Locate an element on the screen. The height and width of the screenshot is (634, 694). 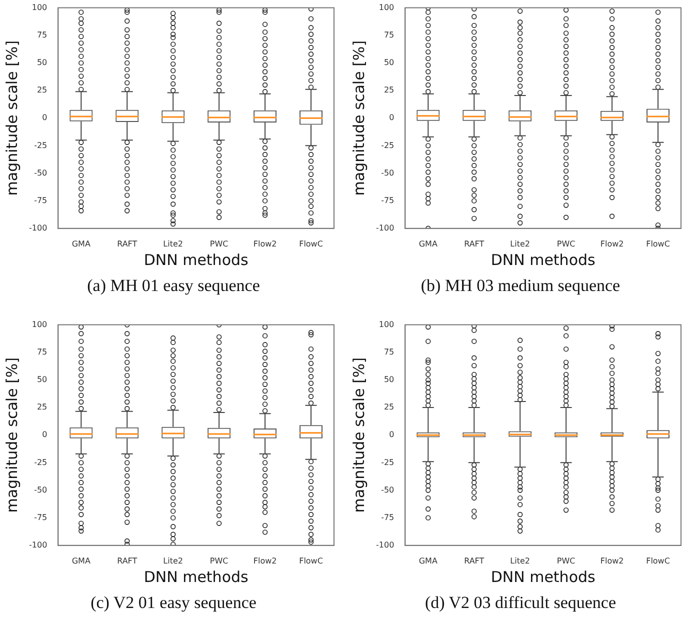
text: (b) MH 03 medium sequence is located at coordinates (521, 286).